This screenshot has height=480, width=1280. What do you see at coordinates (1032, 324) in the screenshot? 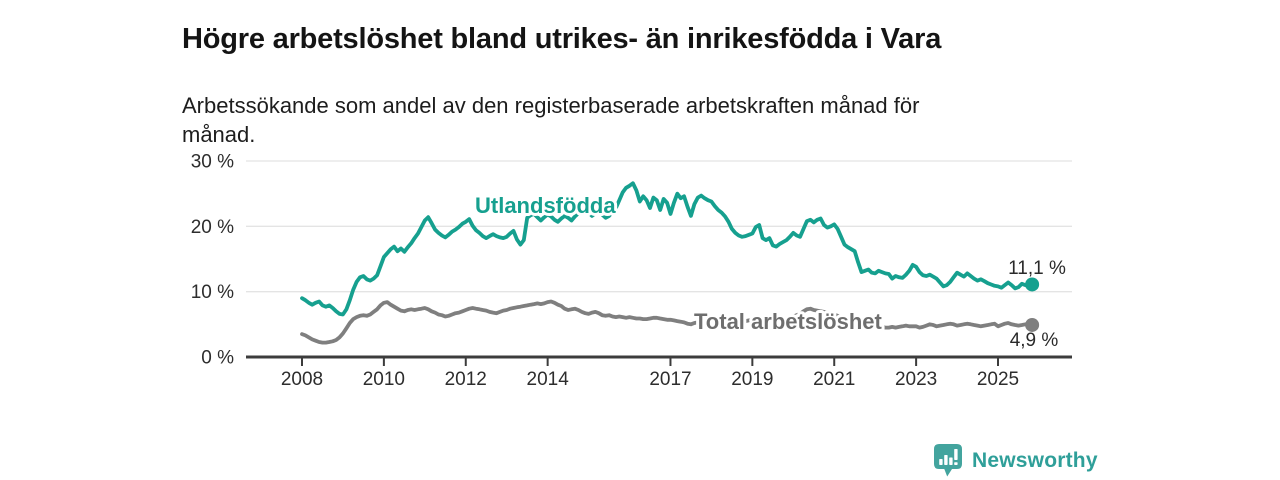
I see `series-end-dot-total` at bounding box center [1032, 324].